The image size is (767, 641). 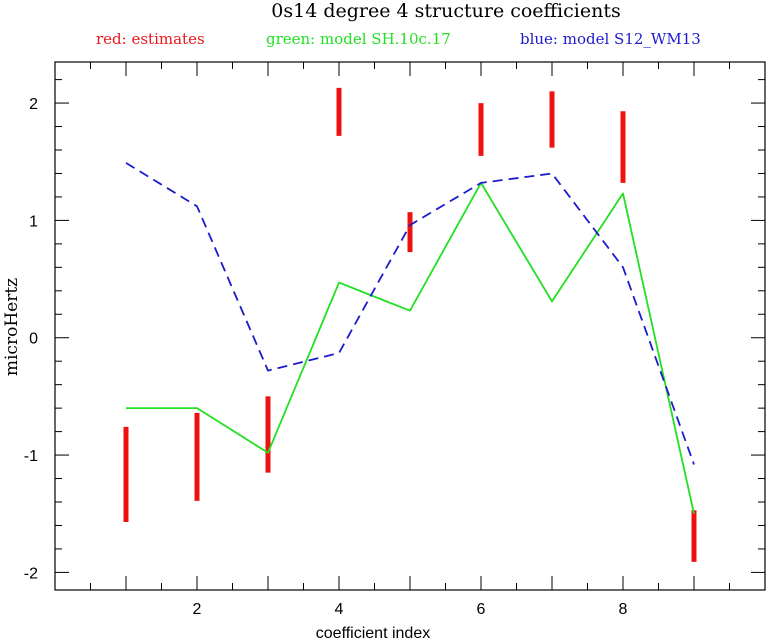 I want to click on x-tick-label: 8, so click(x=623, y=609).